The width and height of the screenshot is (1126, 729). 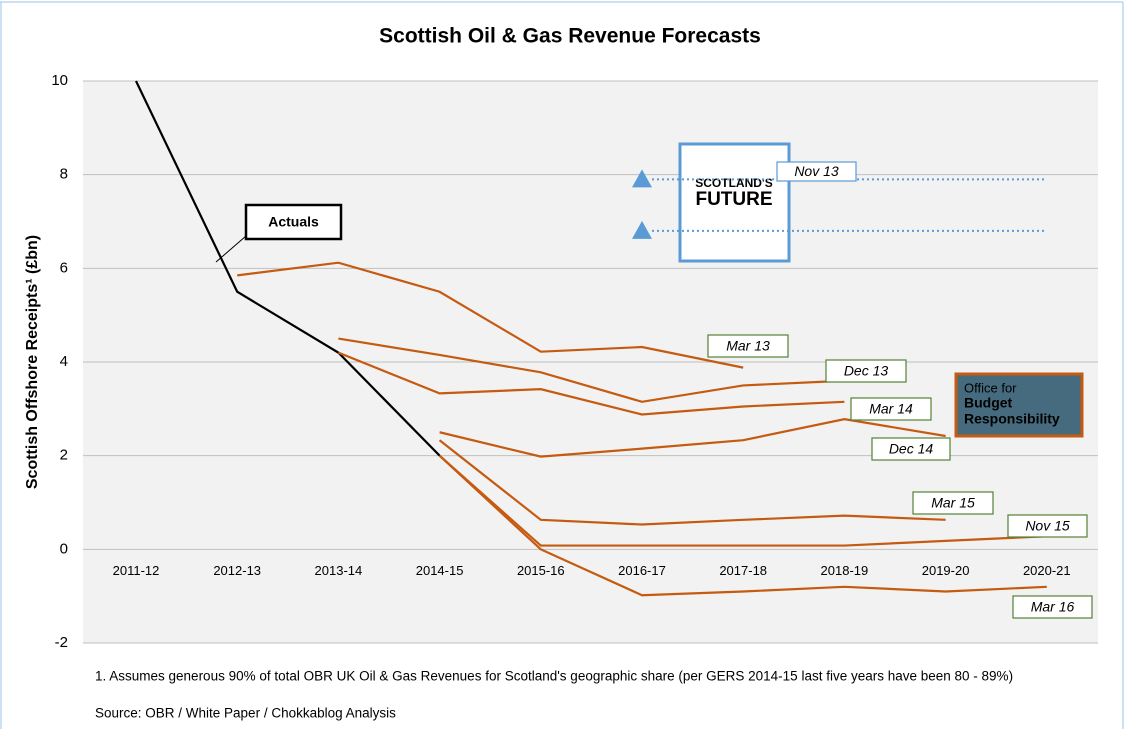 What do you see at coordinates (743, 570) in the screenshot?
I see `x-tick-label: 2017-18` at bounding box center [743, 570].